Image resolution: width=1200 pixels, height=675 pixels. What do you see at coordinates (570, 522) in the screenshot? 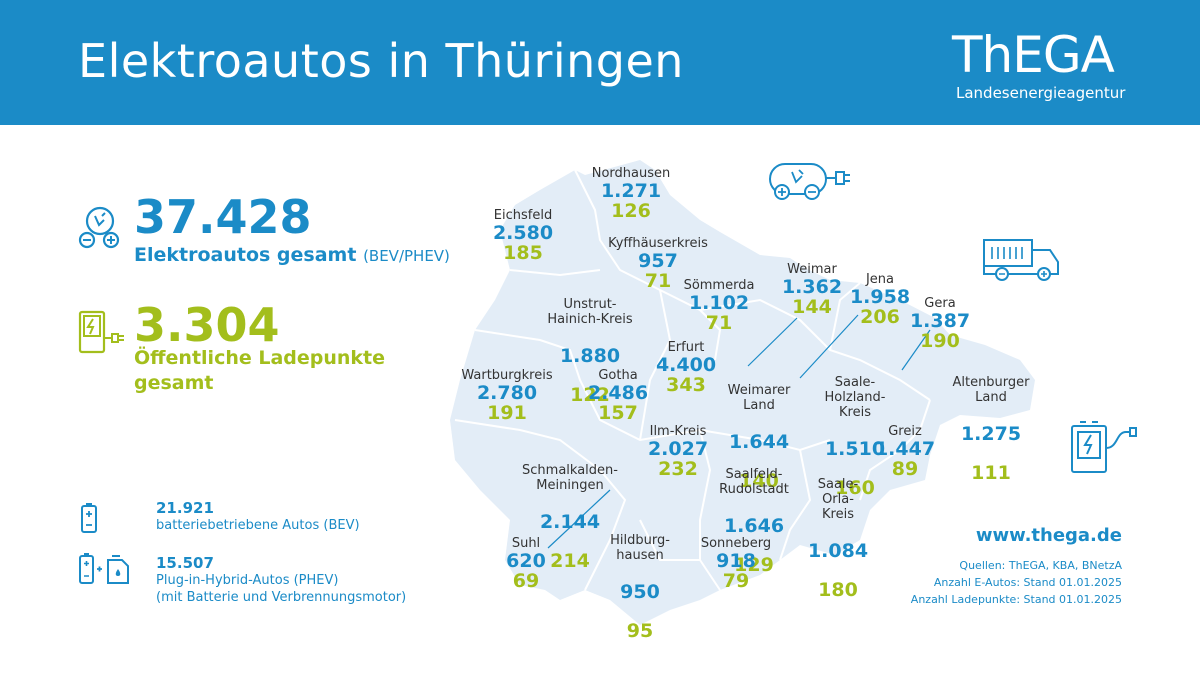
I see `district-ev: 2.144` at bounding box center [570, 522].